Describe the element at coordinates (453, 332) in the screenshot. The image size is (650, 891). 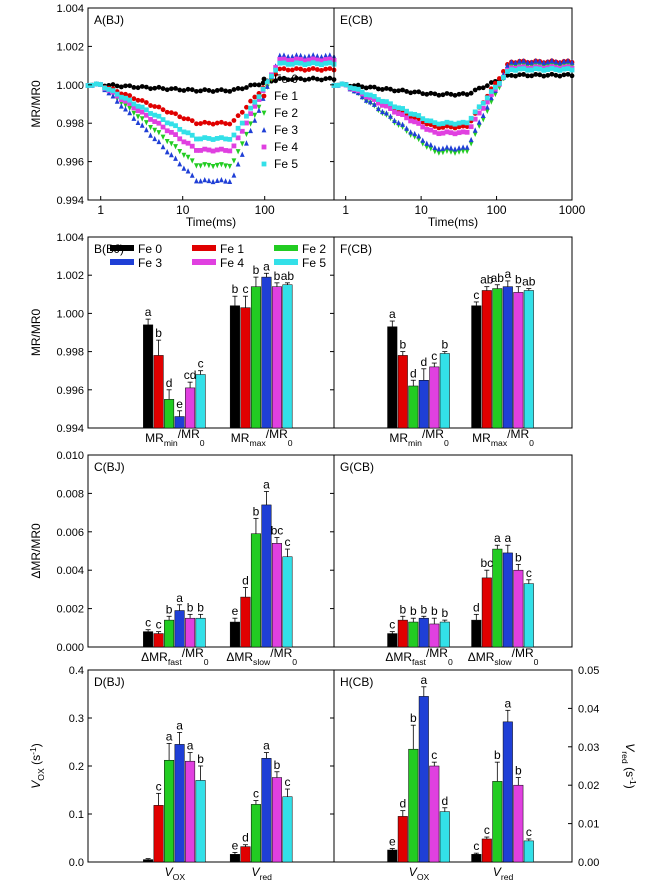
I see `panel-F-frame` at that location.